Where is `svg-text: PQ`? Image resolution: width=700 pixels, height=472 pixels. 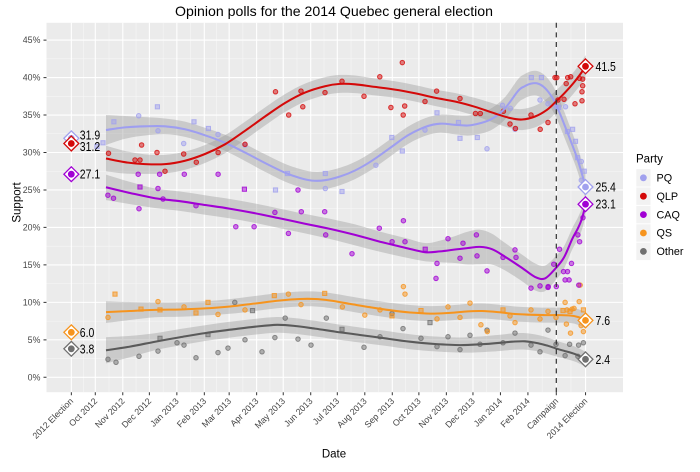 svg-text: PQ is located at coordinates (665, 179).